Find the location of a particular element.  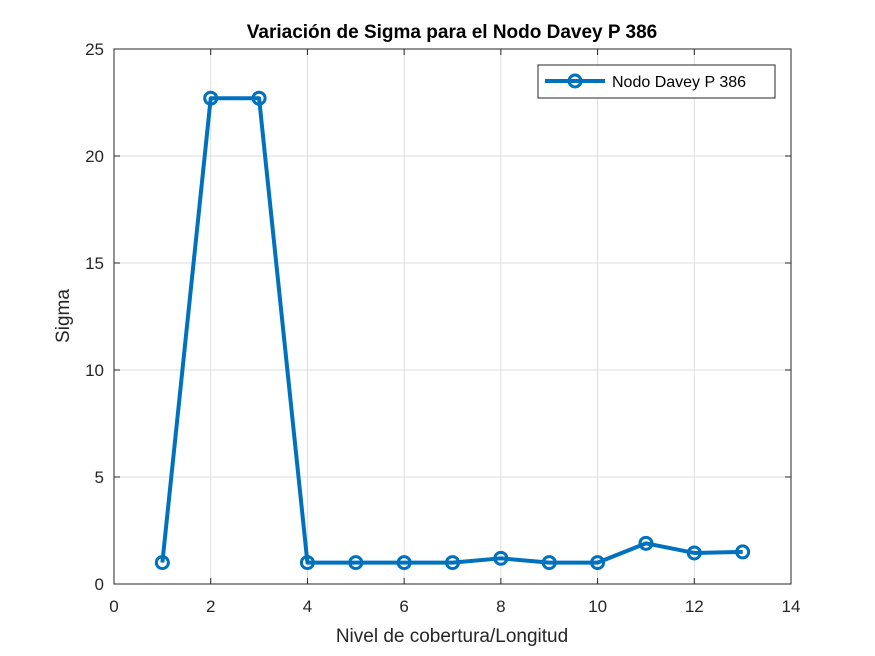

y-tick-label: 20 is located at coordinates (94, 156).